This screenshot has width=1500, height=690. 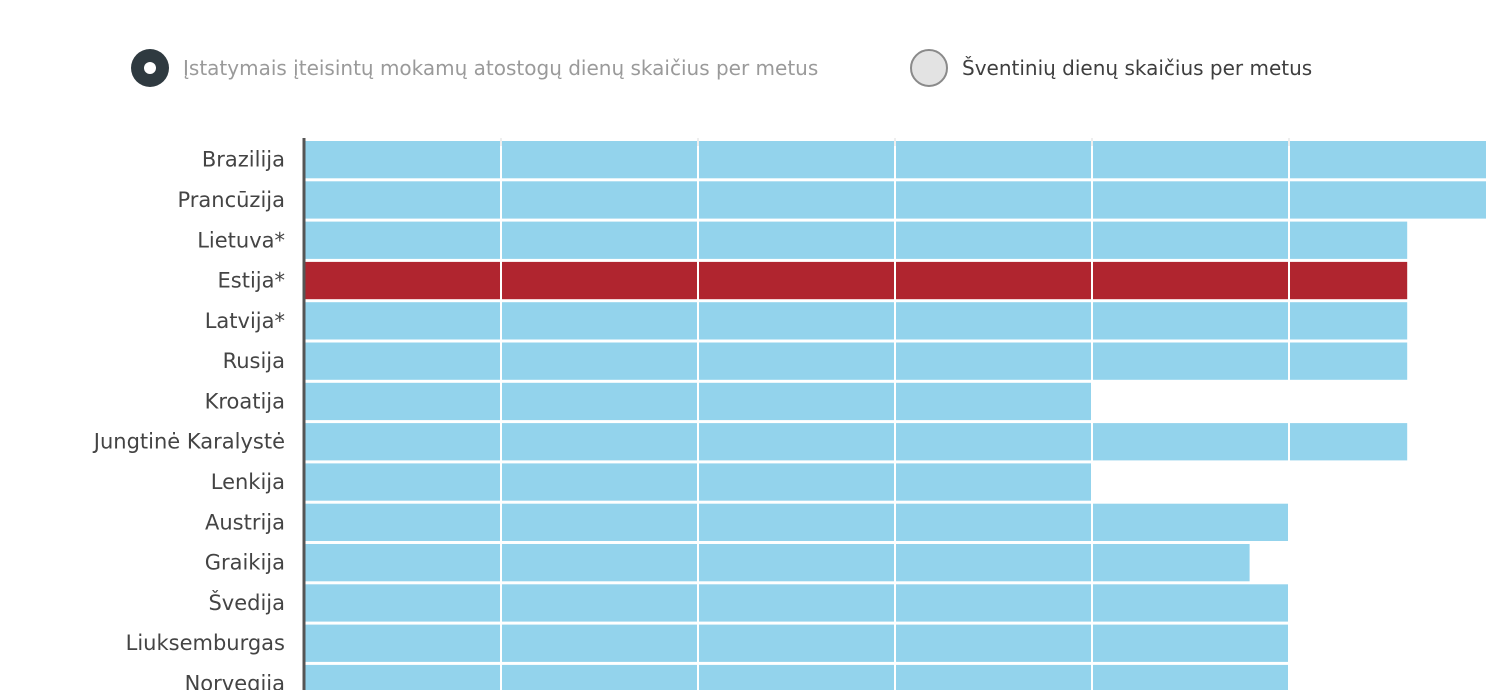 What do you see at coordinates (235, 681) in the screenshot?
I see `category-label-13: Norvegija` at bounding box center [235, 681].